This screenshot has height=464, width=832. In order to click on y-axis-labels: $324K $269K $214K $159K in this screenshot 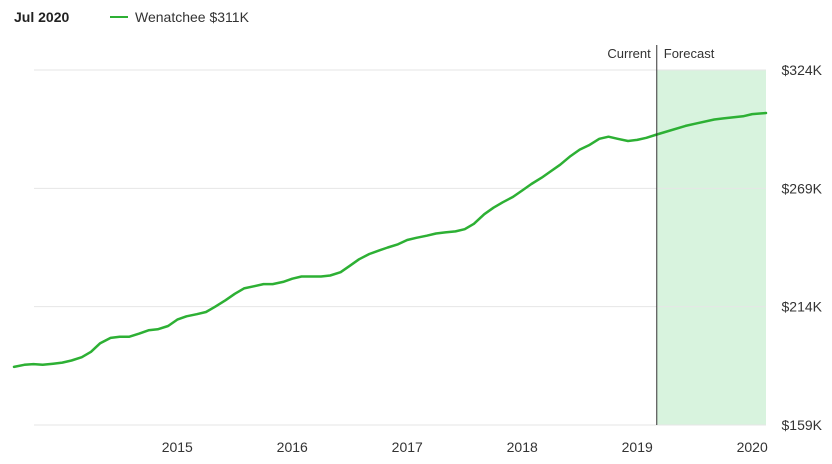, I will do `click(802, 247)`.